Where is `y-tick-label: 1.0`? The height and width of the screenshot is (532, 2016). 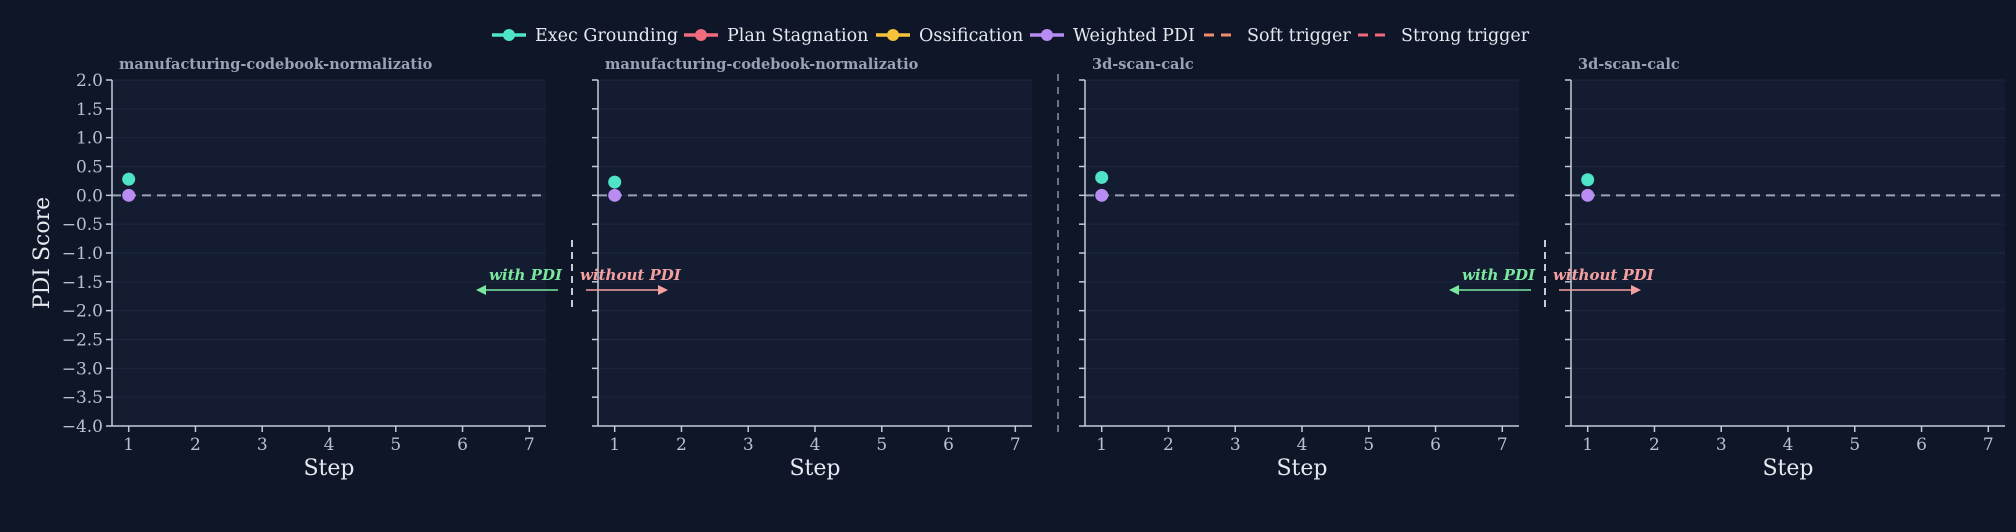
y-tick-label: 1.0 is located at coordinates (89, 139).